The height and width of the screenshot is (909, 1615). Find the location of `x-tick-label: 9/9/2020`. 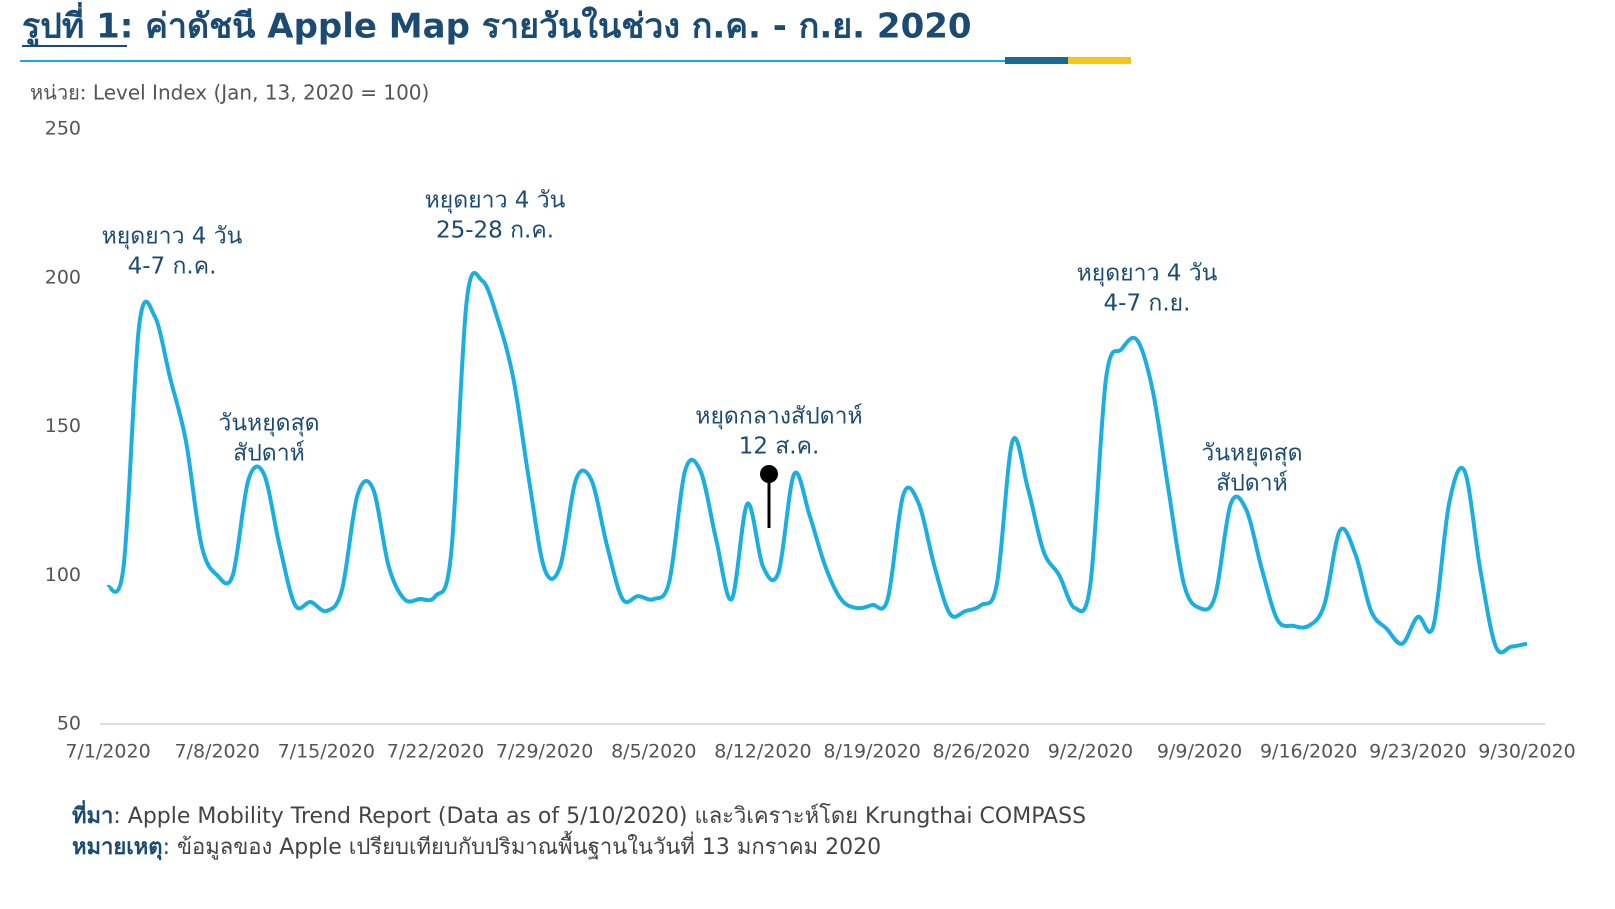

x-tick-label: 9/9/2020 is located at coordinates (1199, 752).